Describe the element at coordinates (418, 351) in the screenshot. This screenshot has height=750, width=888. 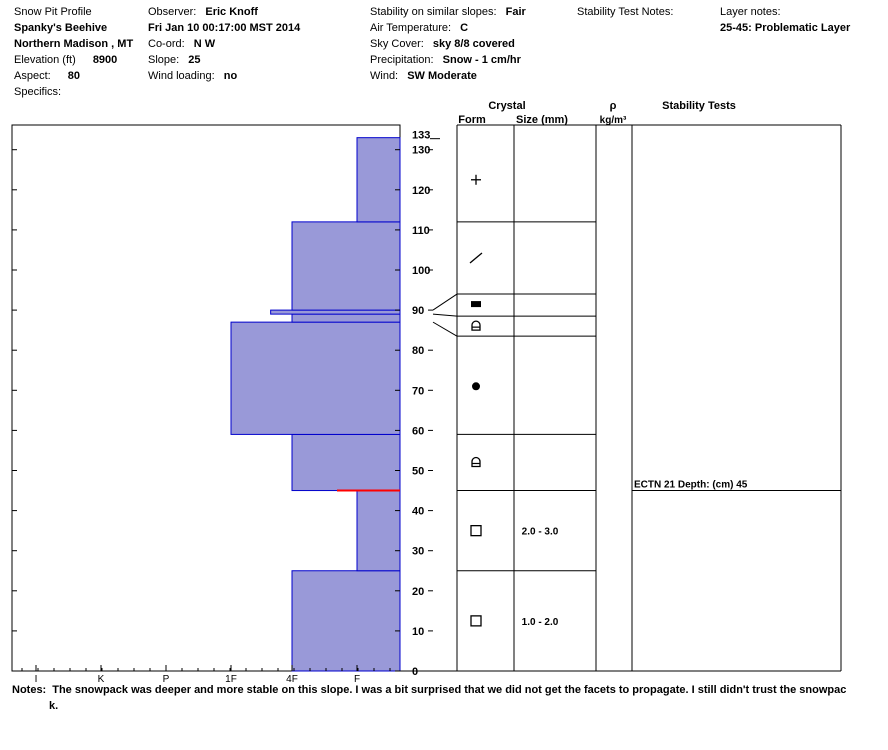
I see `depth-label-80: 80` at that location.